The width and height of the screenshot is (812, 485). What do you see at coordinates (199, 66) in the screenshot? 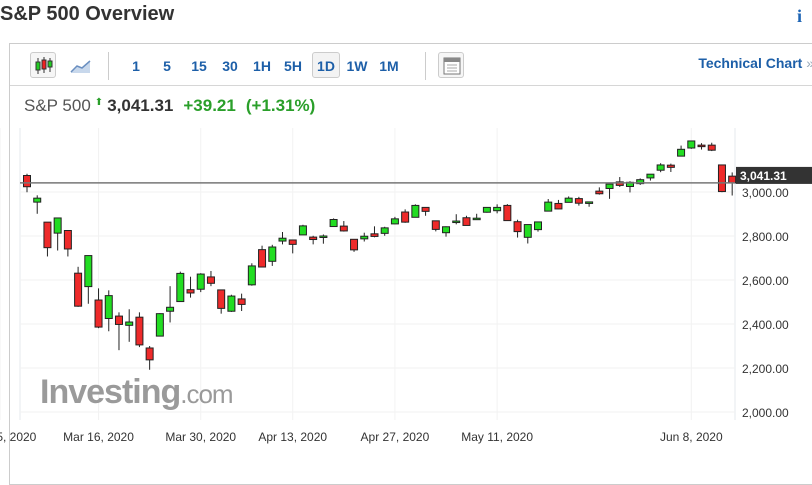
I see `interval-15: 15` at bounding box center [199, 66].